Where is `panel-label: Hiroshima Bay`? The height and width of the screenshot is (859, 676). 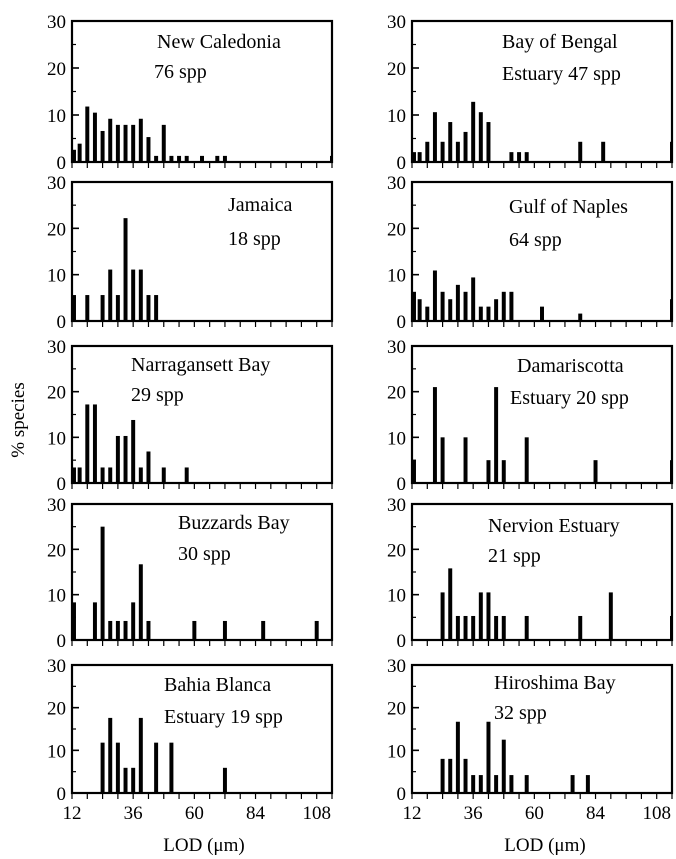
panel-label: Hiroshima Bay is located at coordinates (555, 683).